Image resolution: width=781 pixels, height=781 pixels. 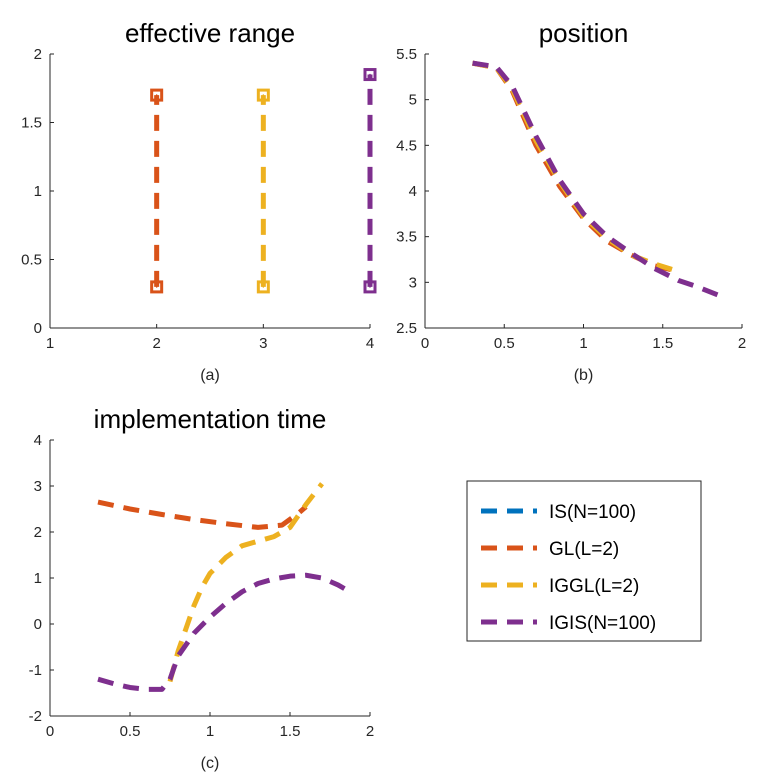 I want to click on legend-box, so click(x=584, y=561).